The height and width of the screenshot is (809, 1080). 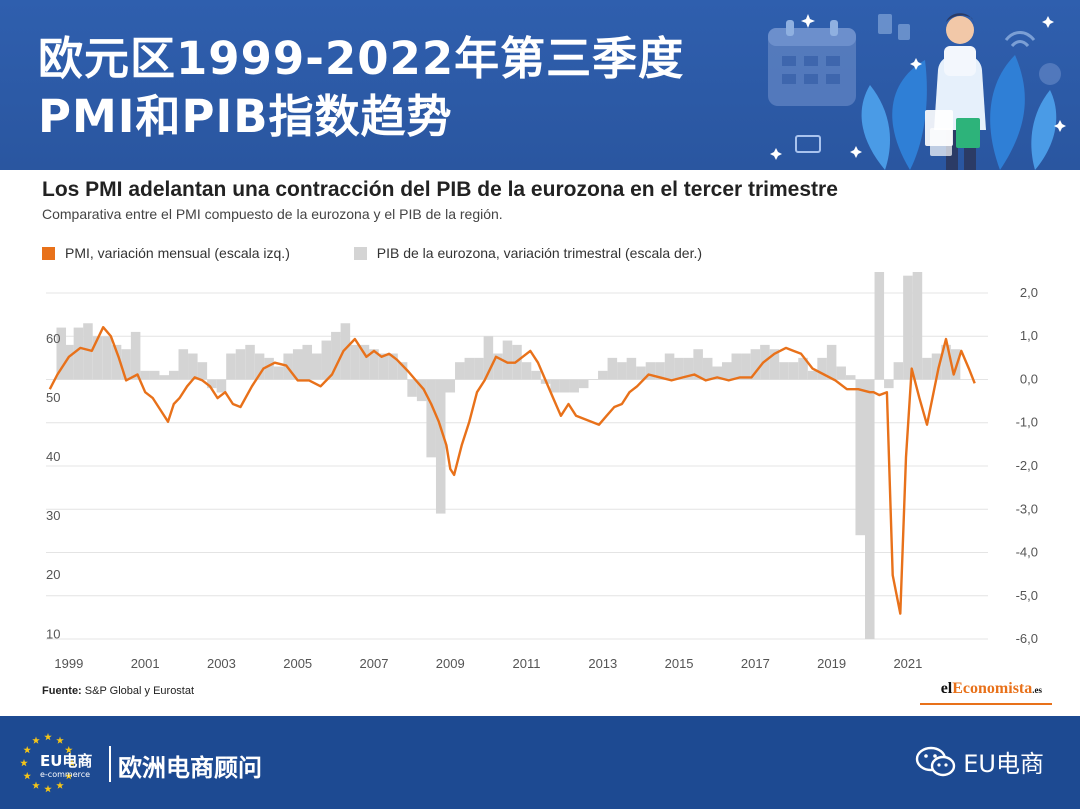 I want to click on sparkle-icons, so click(x=918, y=87).